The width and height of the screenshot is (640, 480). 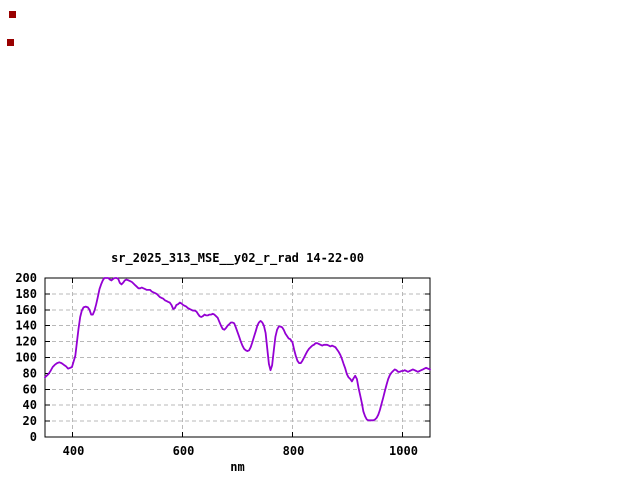 What do you see at coordinates (30, 373) in the screenshot?
I see `y-tick-label: 80` at bounding box center [30, 373].